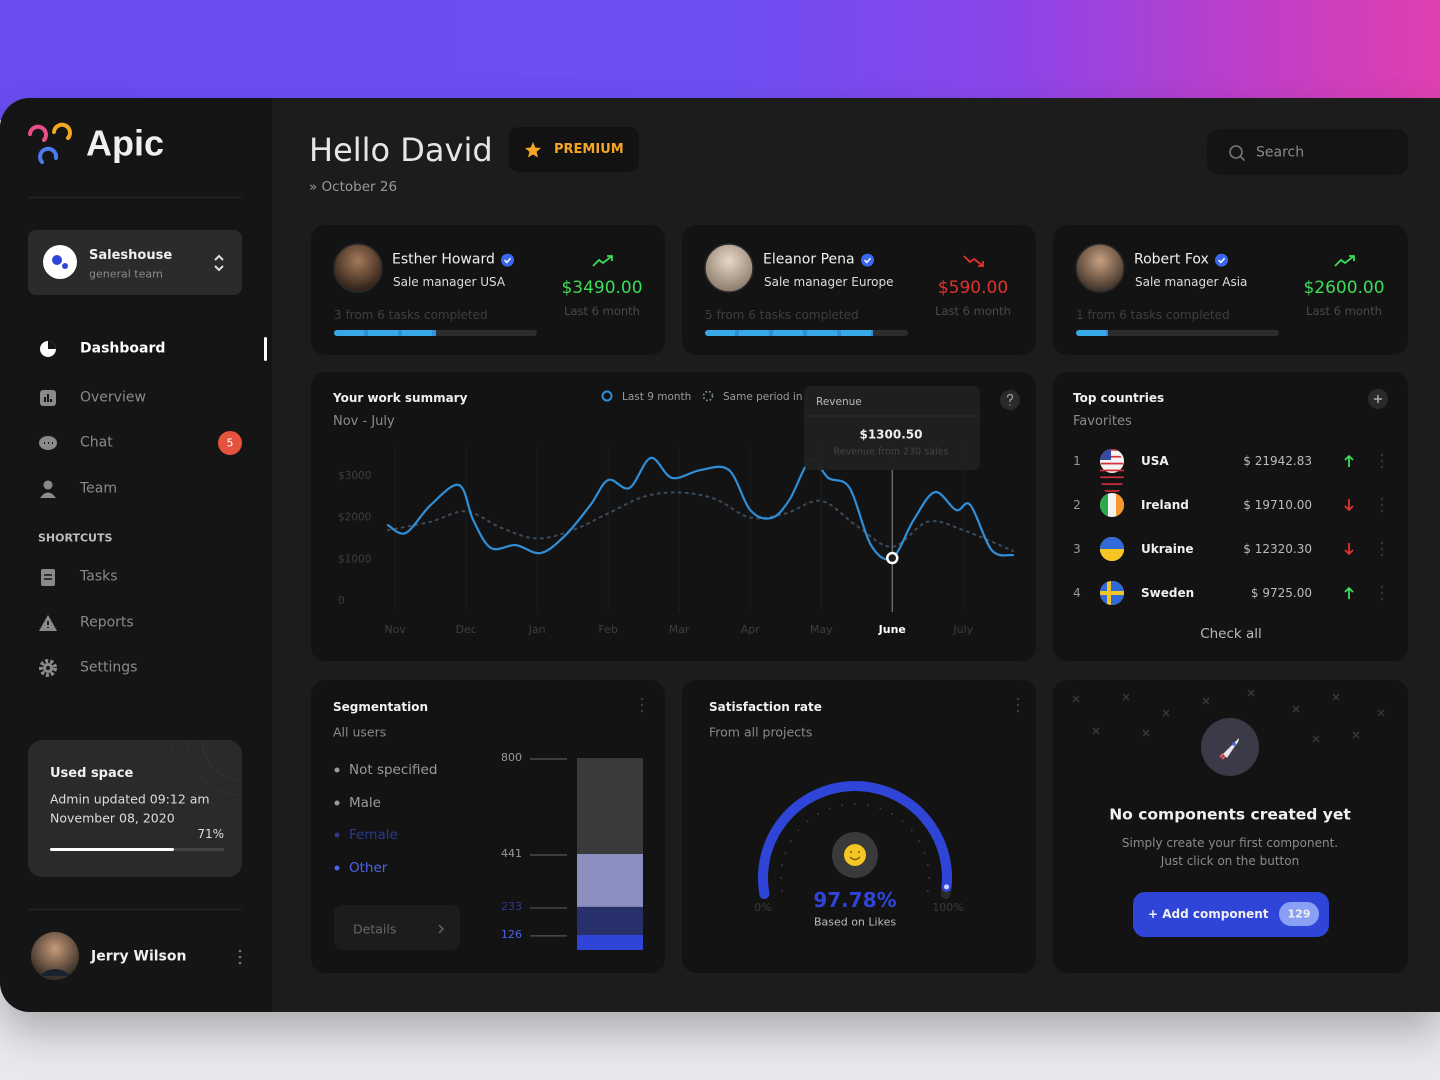 Image resolution: width=1440 pixels, height=1080 pixels. What do you see at coordinates (57, 260) in the screenshot?
I see `team-icon-dot` at bounding box center [57, 260].